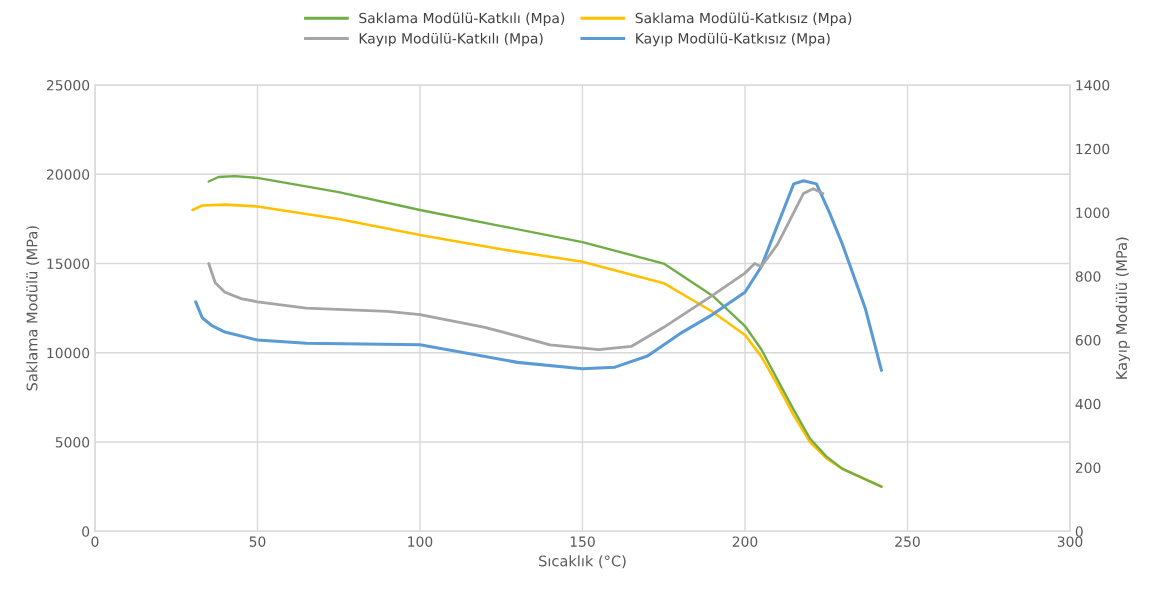  I want to click on line-series, so click(516, 269).